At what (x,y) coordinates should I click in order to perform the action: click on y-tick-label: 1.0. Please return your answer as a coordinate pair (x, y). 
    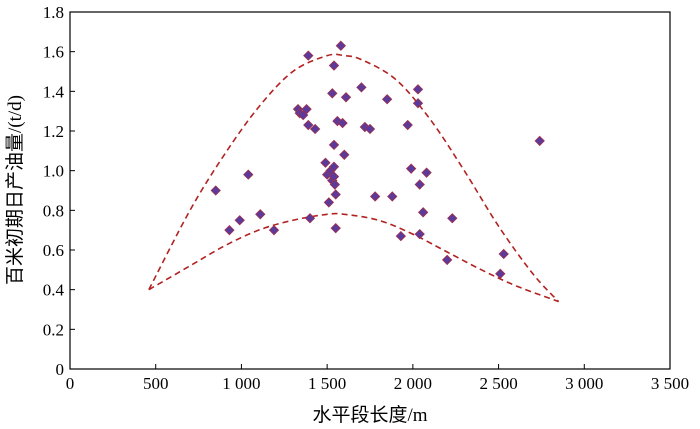
    Looking at the image, I should click on (53, 171).